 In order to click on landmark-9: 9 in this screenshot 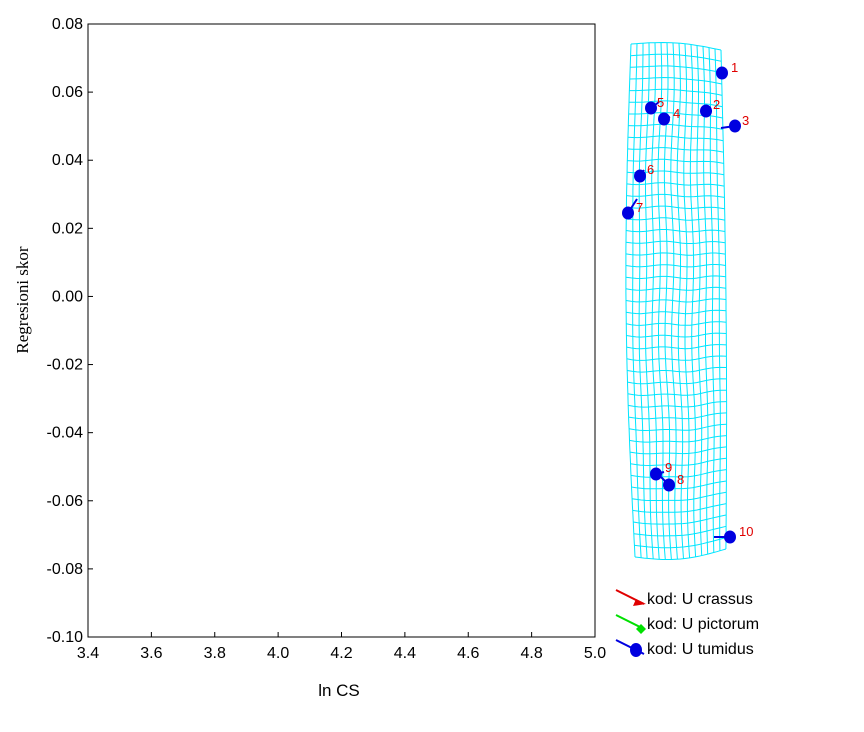, I will do `click(661, 470)`.